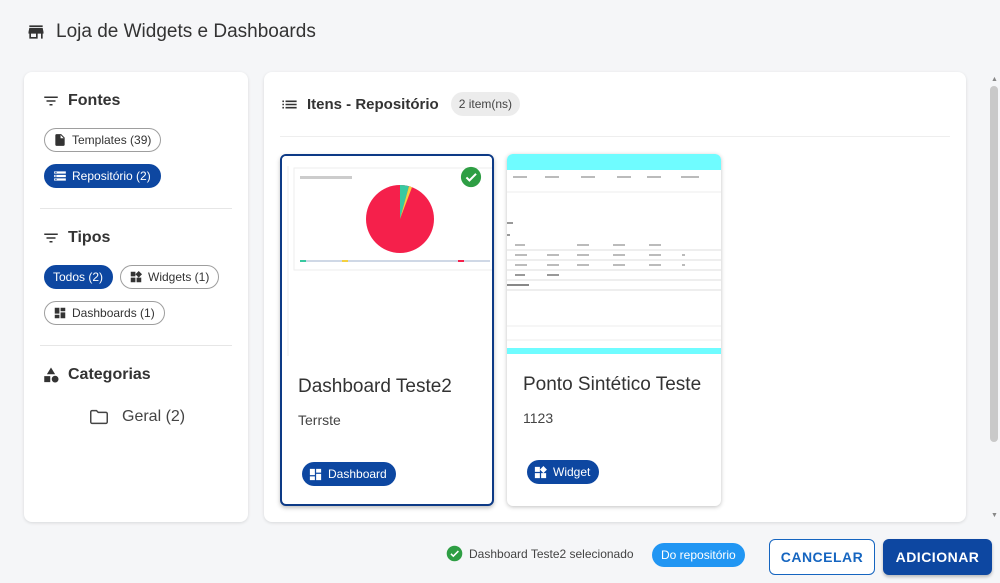 The width and height of the screenshot is (1000, 583). I want to click on dialog-title-bar: Loja de Widgets e Dashboards, so click(171, 32).